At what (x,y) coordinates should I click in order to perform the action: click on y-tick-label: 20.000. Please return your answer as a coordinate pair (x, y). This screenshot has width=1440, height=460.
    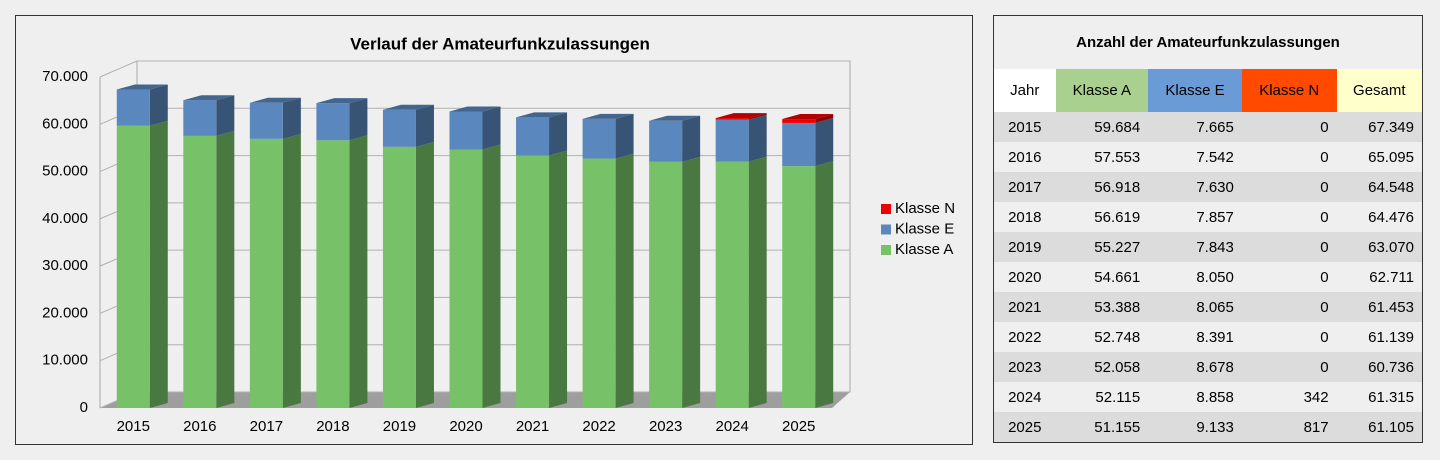
    Looking at the image, I should click on (65, 312).